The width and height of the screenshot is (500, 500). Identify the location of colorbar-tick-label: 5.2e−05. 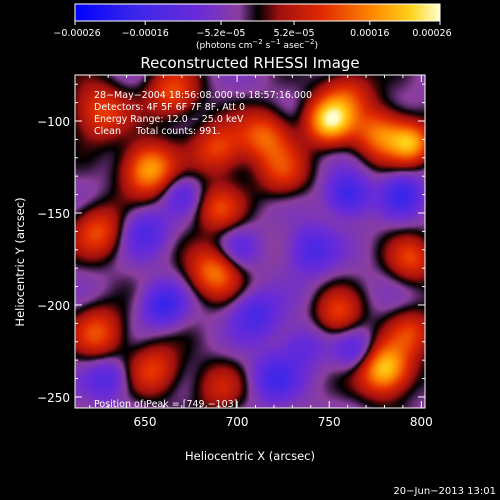
(293, 33).